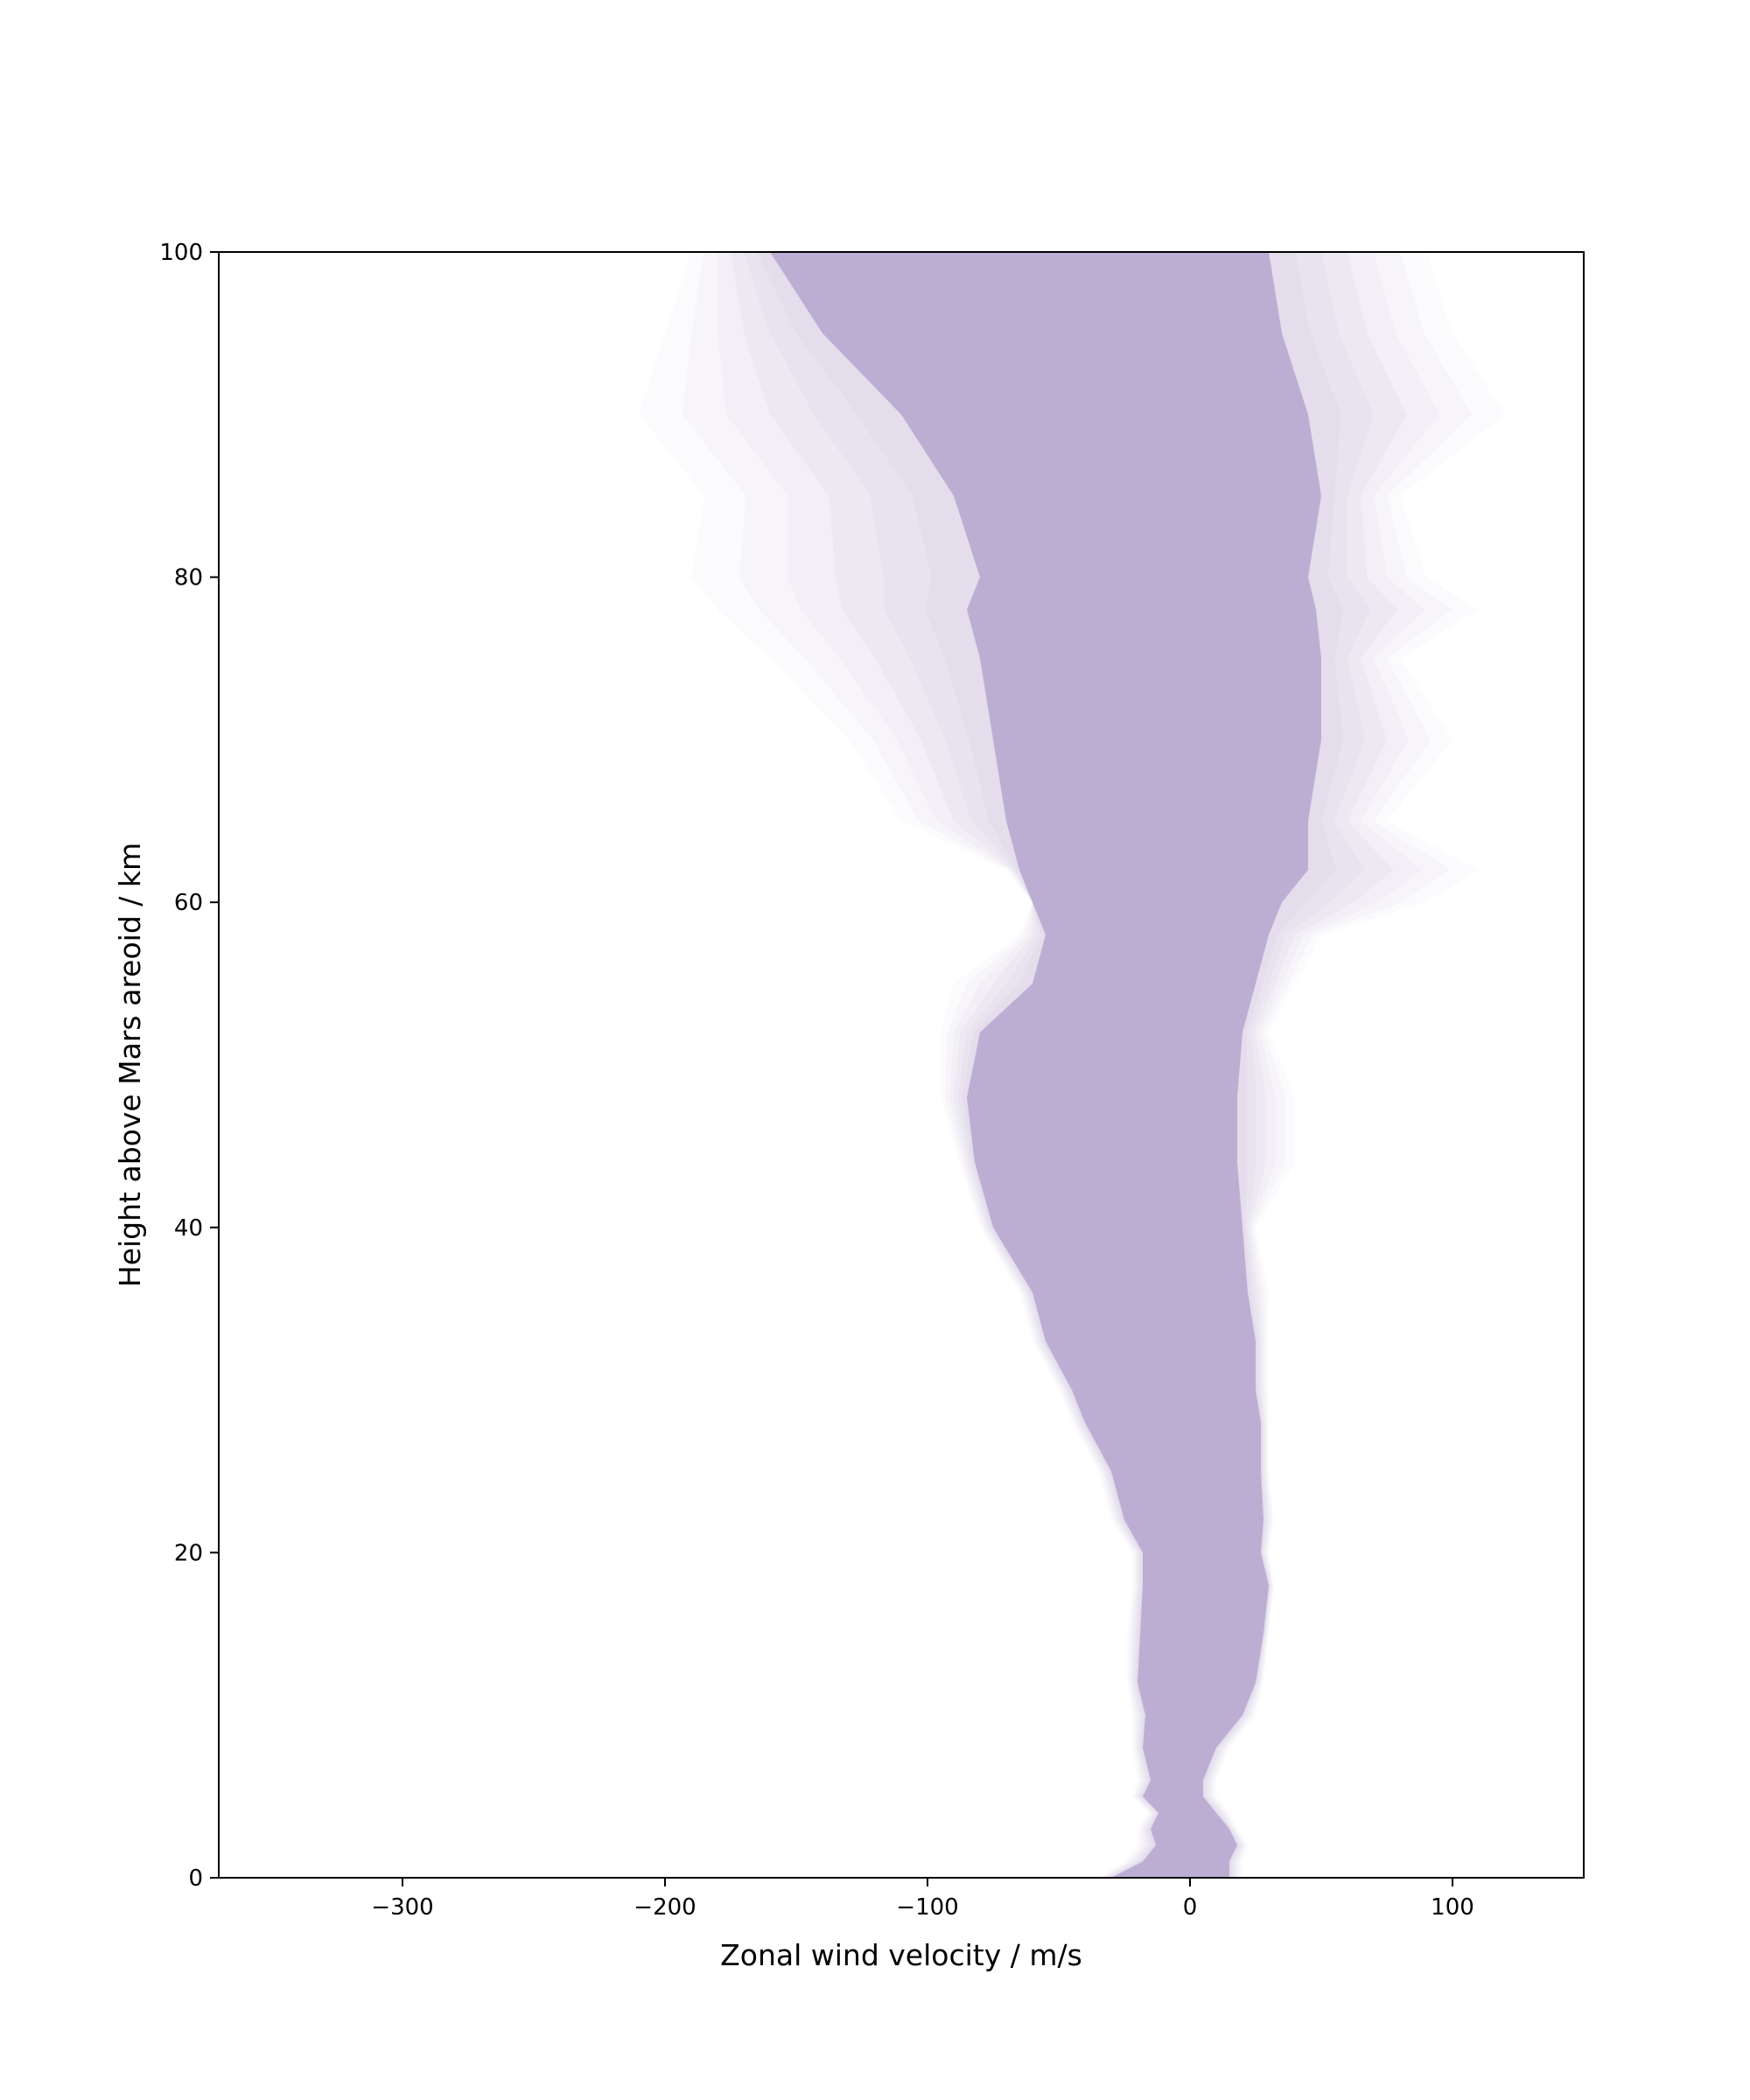  What do you see at coordinates (188, 903) in the screenshot?
I see `y-tick-label: 60` at bounding box center [188, 903].